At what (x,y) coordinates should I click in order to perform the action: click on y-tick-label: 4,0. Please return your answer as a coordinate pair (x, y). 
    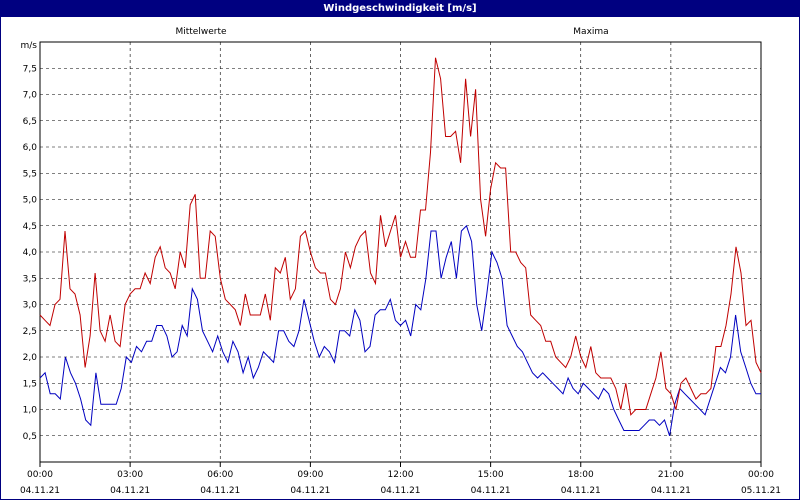
    Looking at the image, I should click on (30, 253).